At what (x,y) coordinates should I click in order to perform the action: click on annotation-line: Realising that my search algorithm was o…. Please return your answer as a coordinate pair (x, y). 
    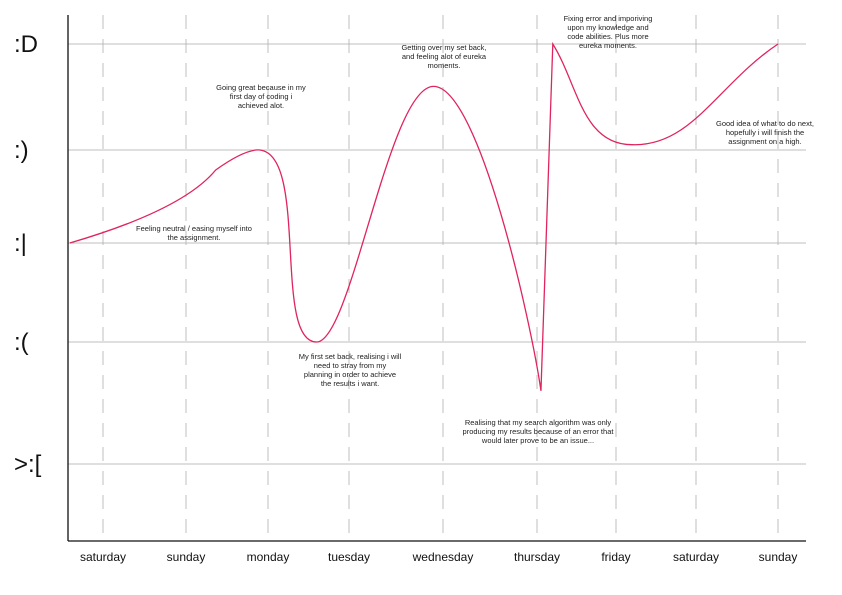
    Looking at the image, I should click on (538, 422).